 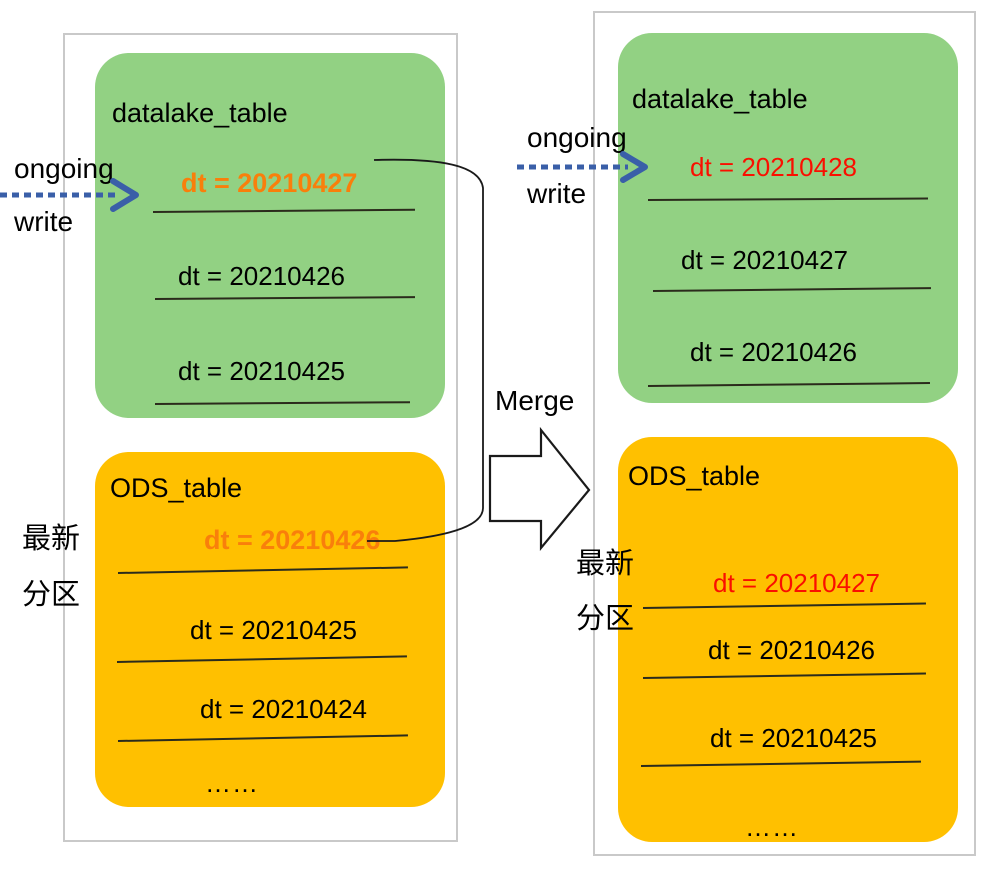 I want to click on right-write-label-line2: write, so click(x=557, y=193).